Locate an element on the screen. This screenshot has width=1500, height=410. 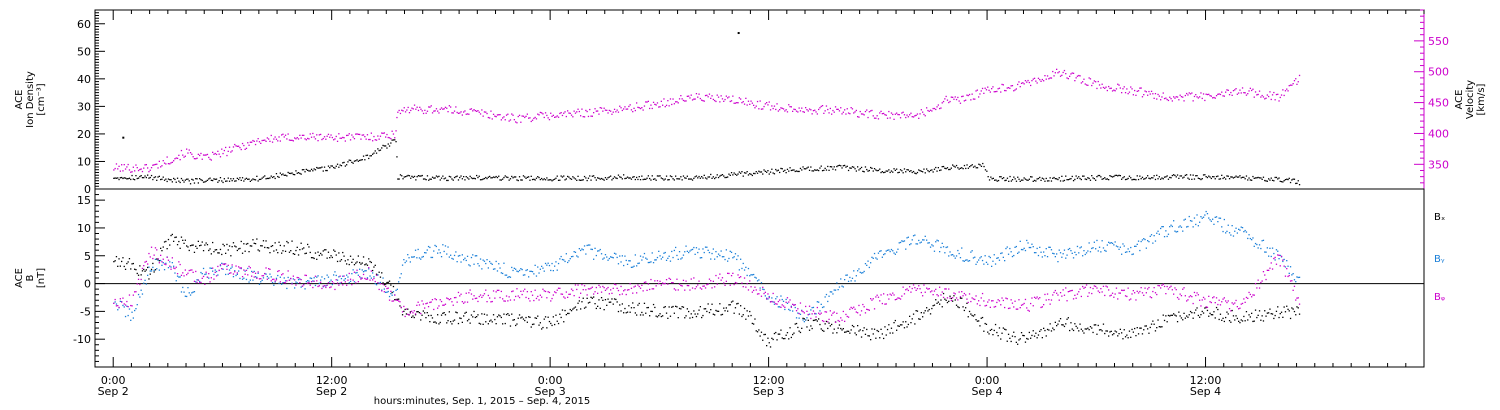
x-tick-time-label: 0:00 is located at coordinates (987, 380).